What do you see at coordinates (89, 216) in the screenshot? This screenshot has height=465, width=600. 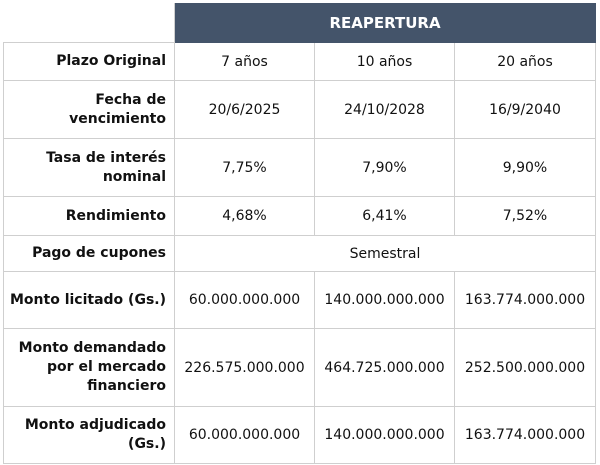 I see `row-label: Rendimiento` at bounding box center [89, 216].